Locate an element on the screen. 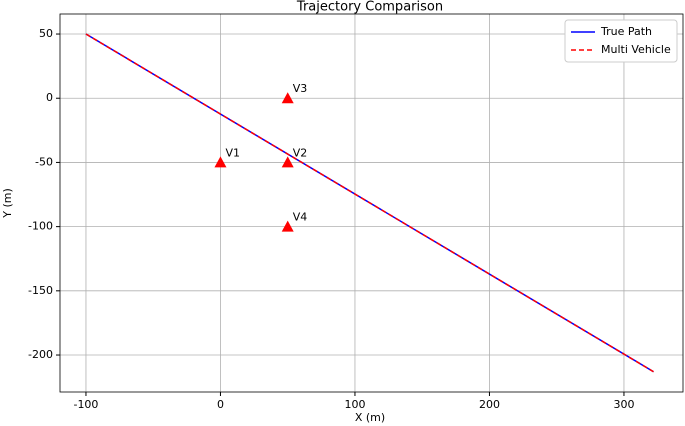 This screenshot has height=426, width=685. x-tick-label: -100 is located at coordinates (85, 404).